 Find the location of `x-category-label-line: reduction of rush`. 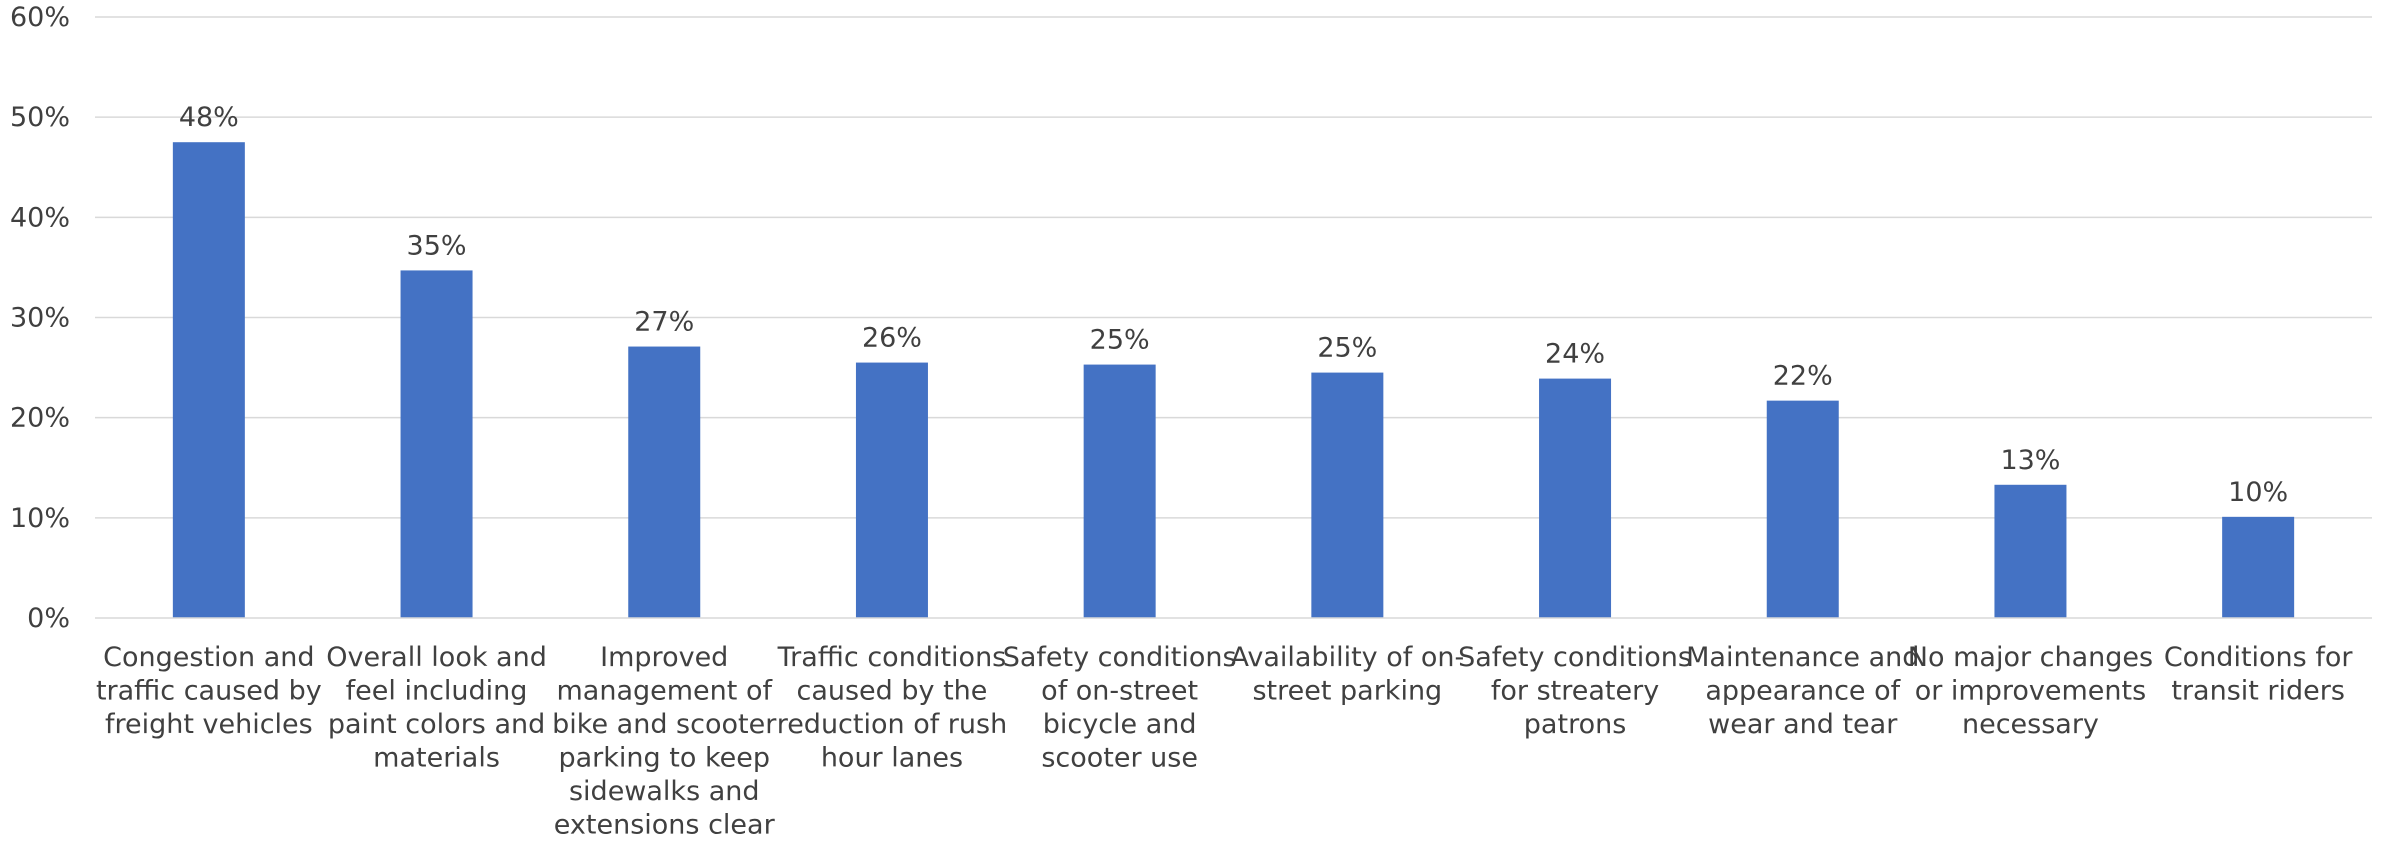

x-category-label-line: reduction of rush is located at coordinates (892, 724).